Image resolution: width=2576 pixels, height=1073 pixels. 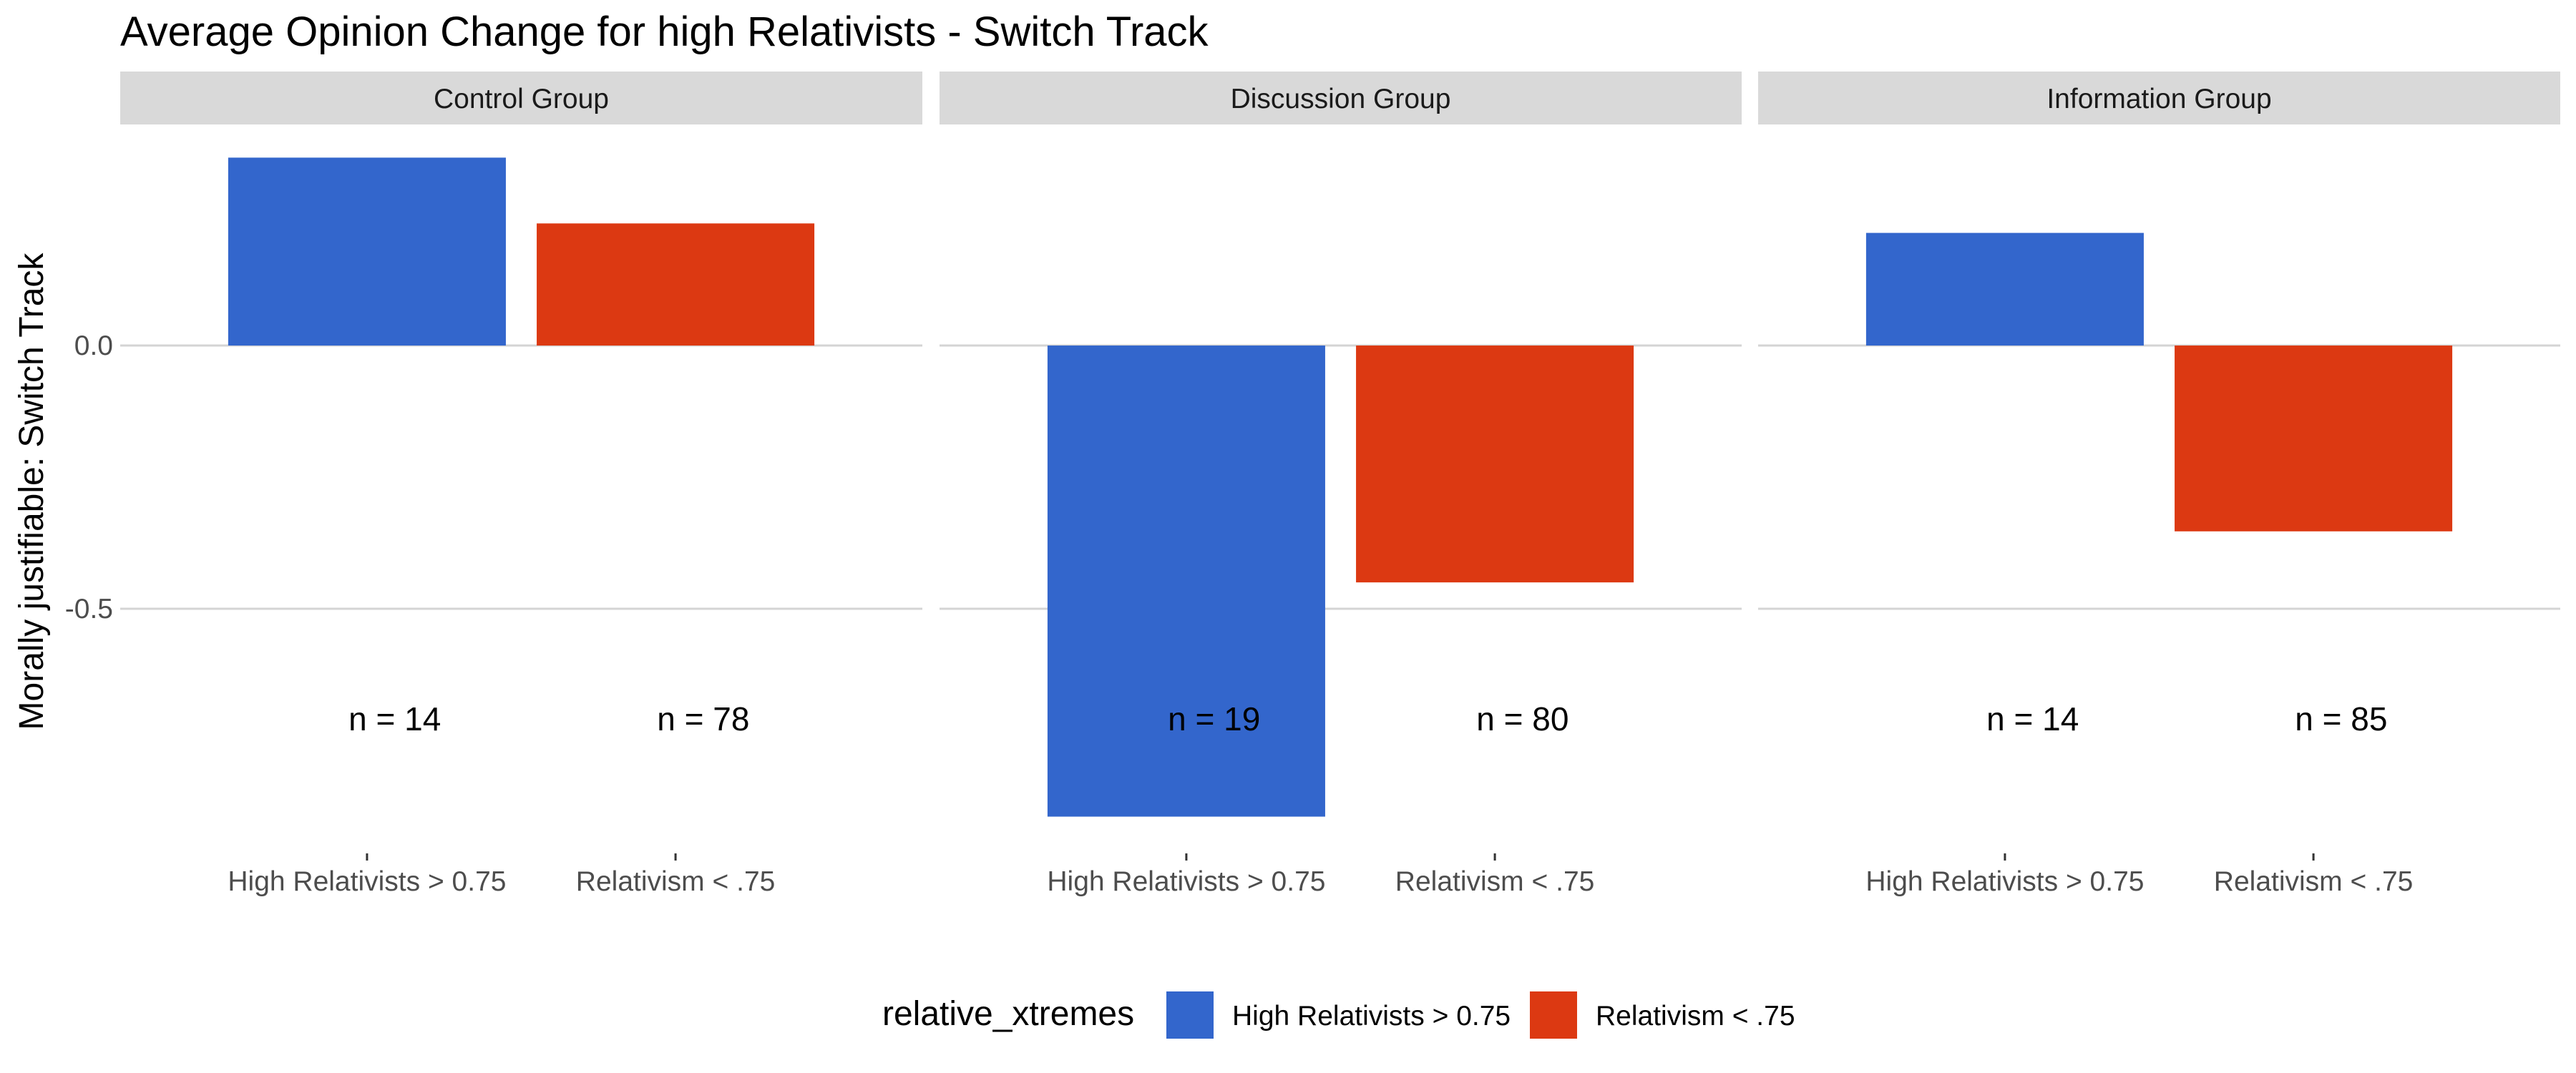 I want to click on legend-label: Relativism < .75, so click(x=1695, y=1017).